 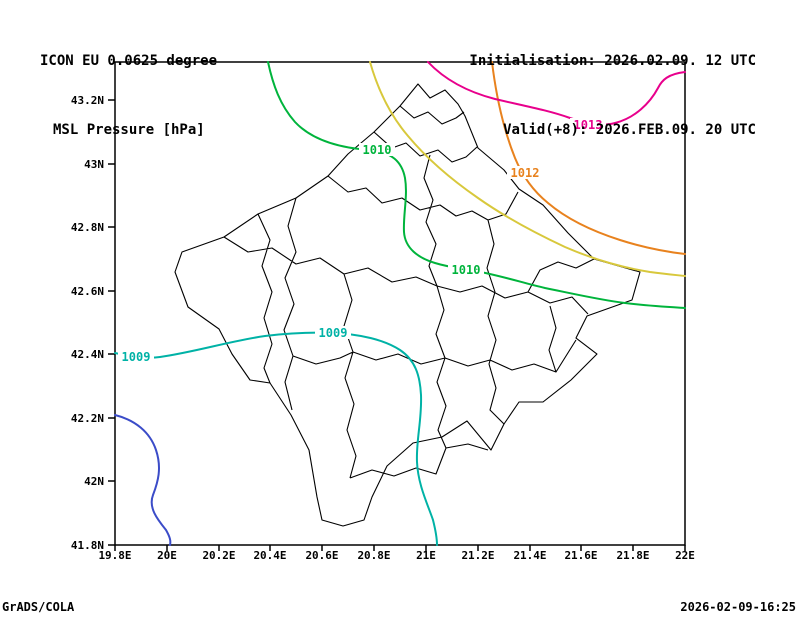 I want to click on y-tick-label: 42.8N, so click(x=87, y=227).